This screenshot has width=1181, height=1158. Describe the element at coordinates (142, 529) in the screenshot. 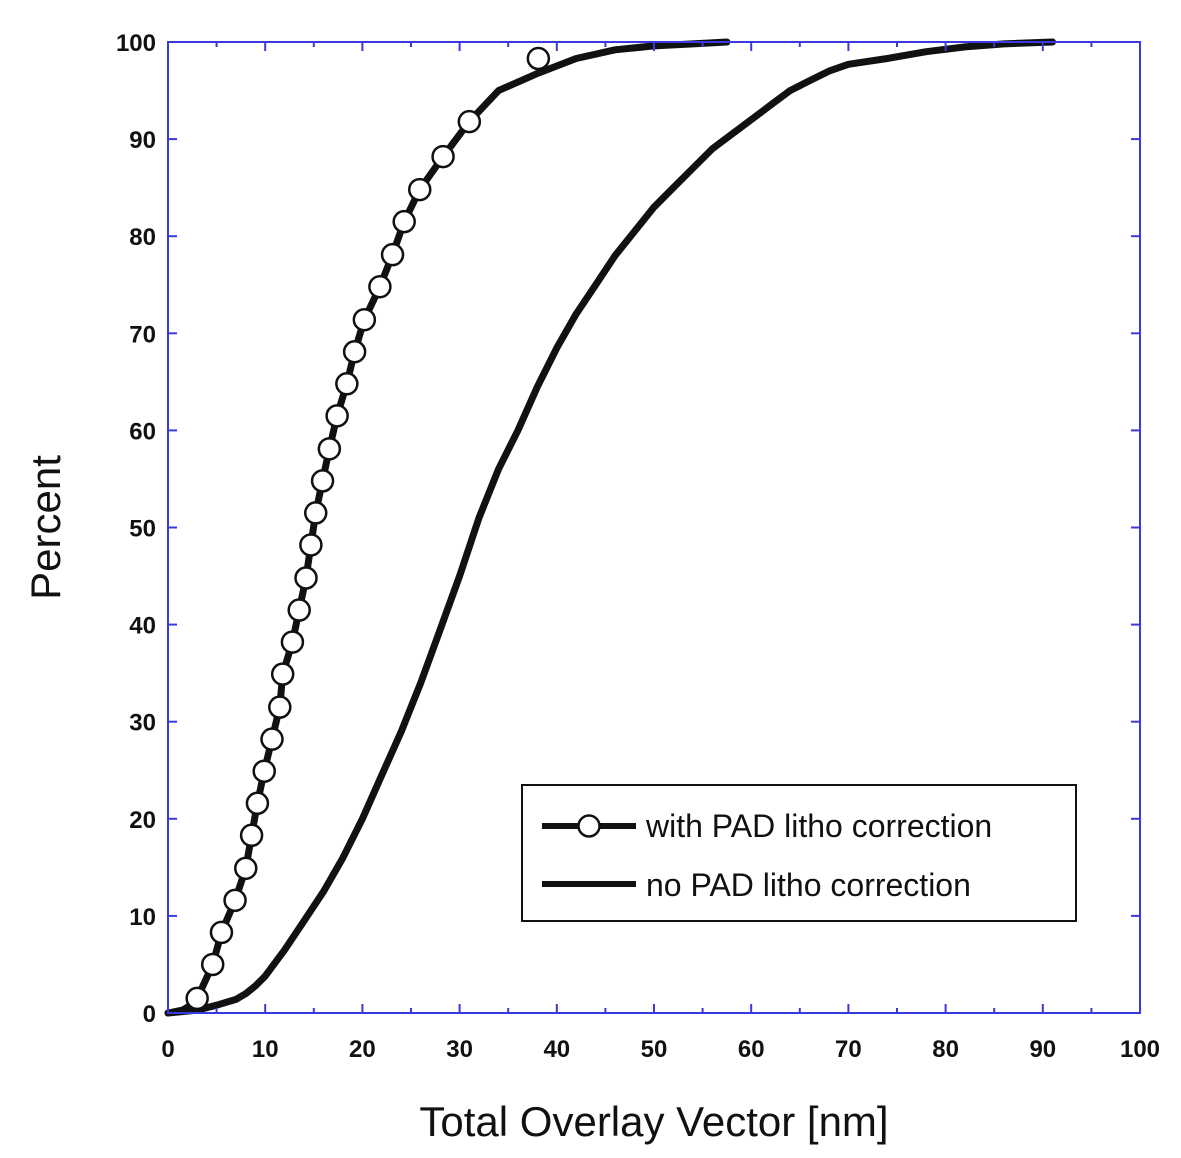

I see `y-tick-label: 50` at that location.